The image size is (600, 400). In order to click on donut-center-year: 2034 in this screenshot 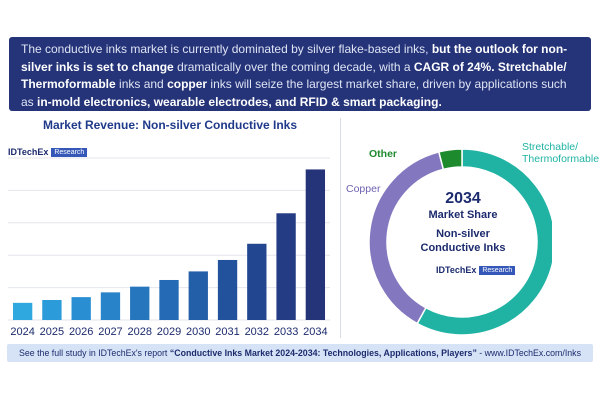, I will do `click(463, 198)`.